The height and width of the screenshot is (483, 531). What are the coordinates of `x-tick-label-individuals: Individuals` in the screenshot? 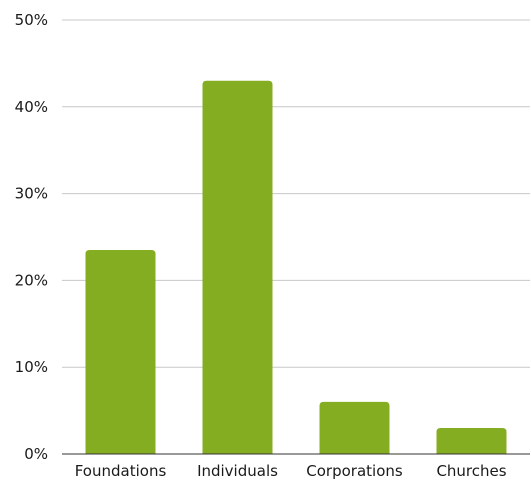 It's located at (237, 471).